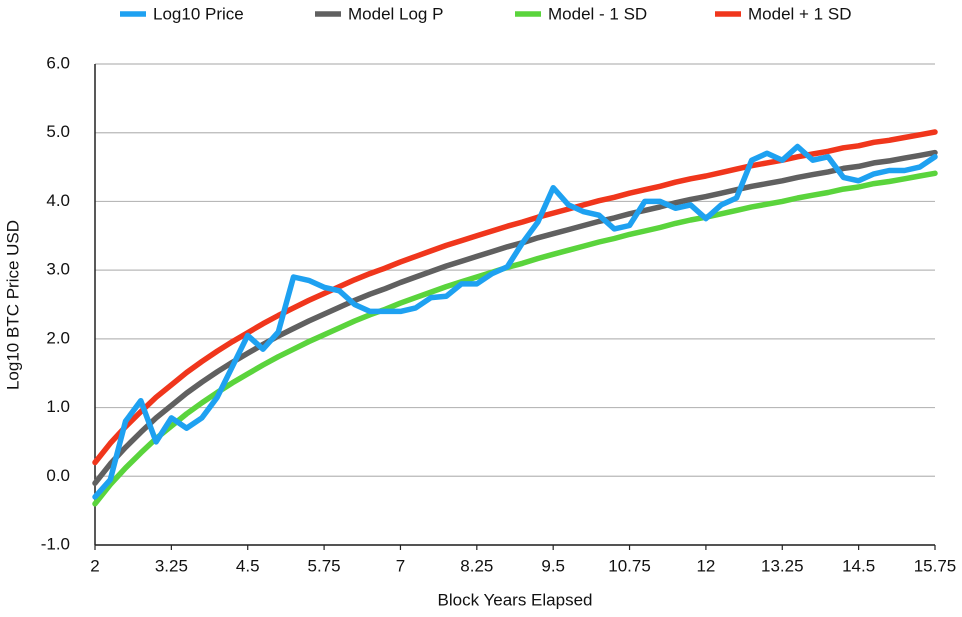 Image resolution: width=962 pixels, height=617 pixels. Describe the element at coordinates (935, 565) in the screenshot. I see `x-tick-label: 15.75` at that location.